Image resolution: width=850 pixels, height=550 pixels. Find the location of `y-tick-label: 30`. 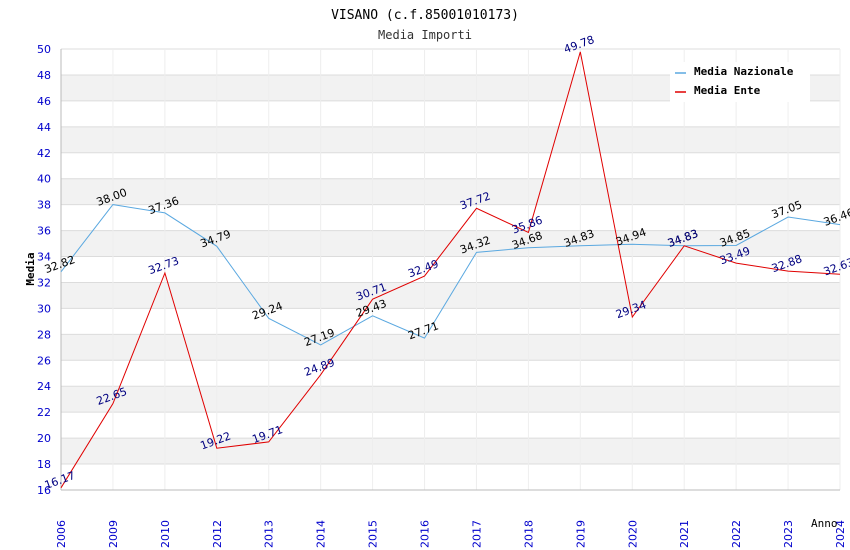

y-tick-label: 30 is located at coordinates (44, 308).